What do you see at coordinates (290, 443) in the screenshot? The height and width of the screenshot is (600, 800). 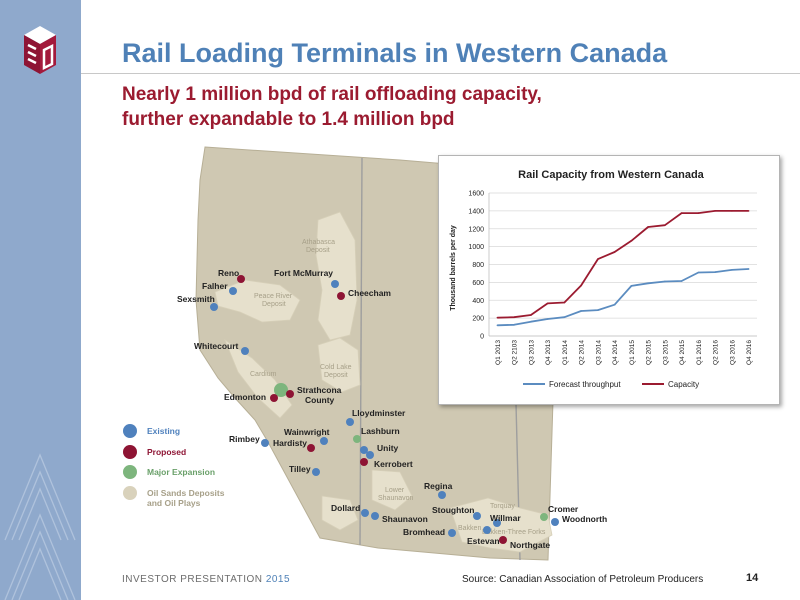 I see `hardisty-label: Hardisty` at bounding box center [290, 443].